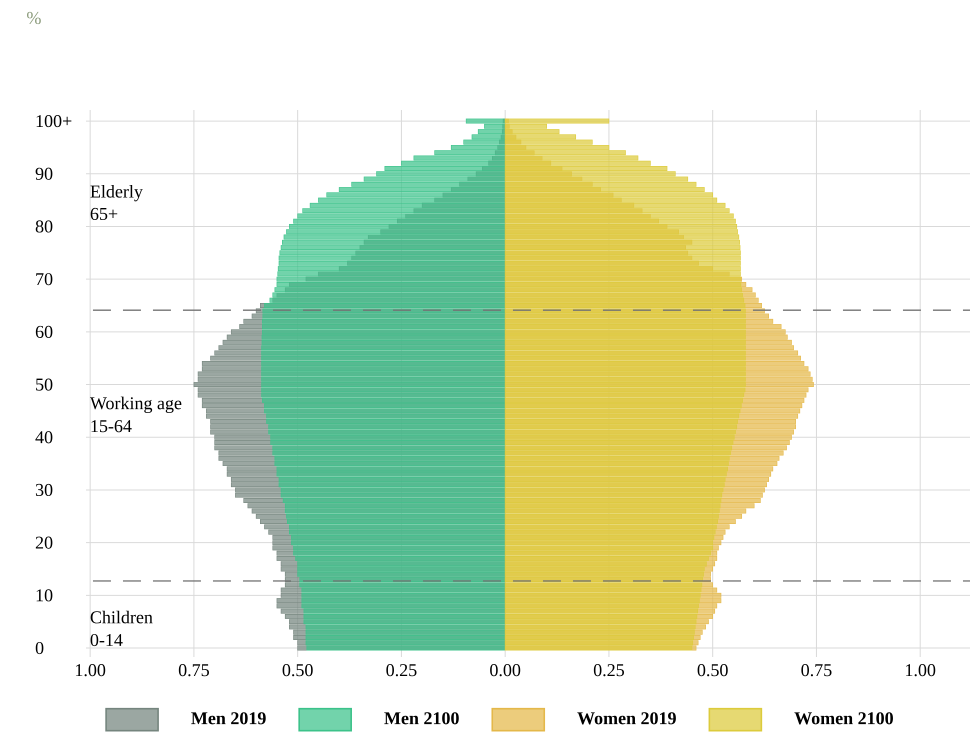  Describe the element at coordinates (505, 670) in the screenshot. I see `x-tick-label: 0.00` at that location.